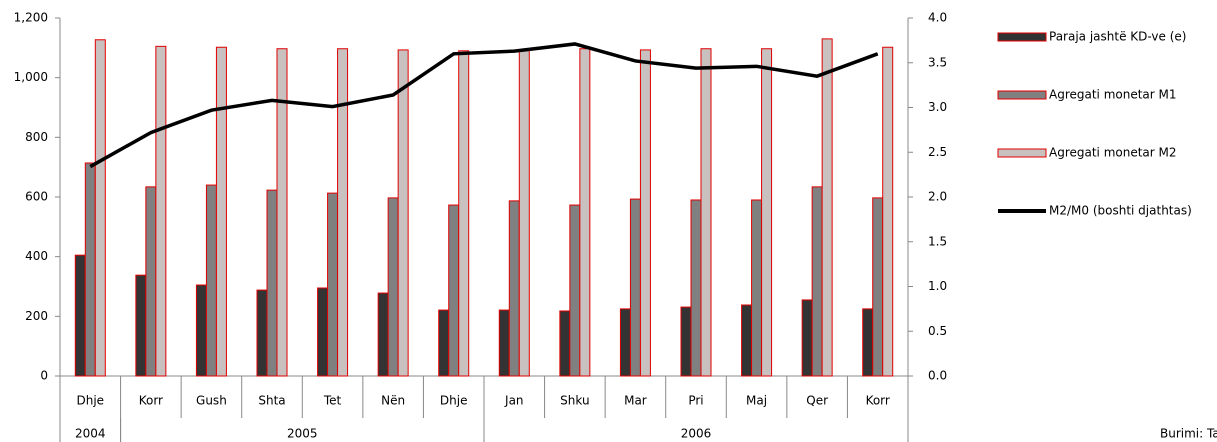 The image size is (1217, 442). I want to click on y2-tick-label: 2.5, so click(937, 152).